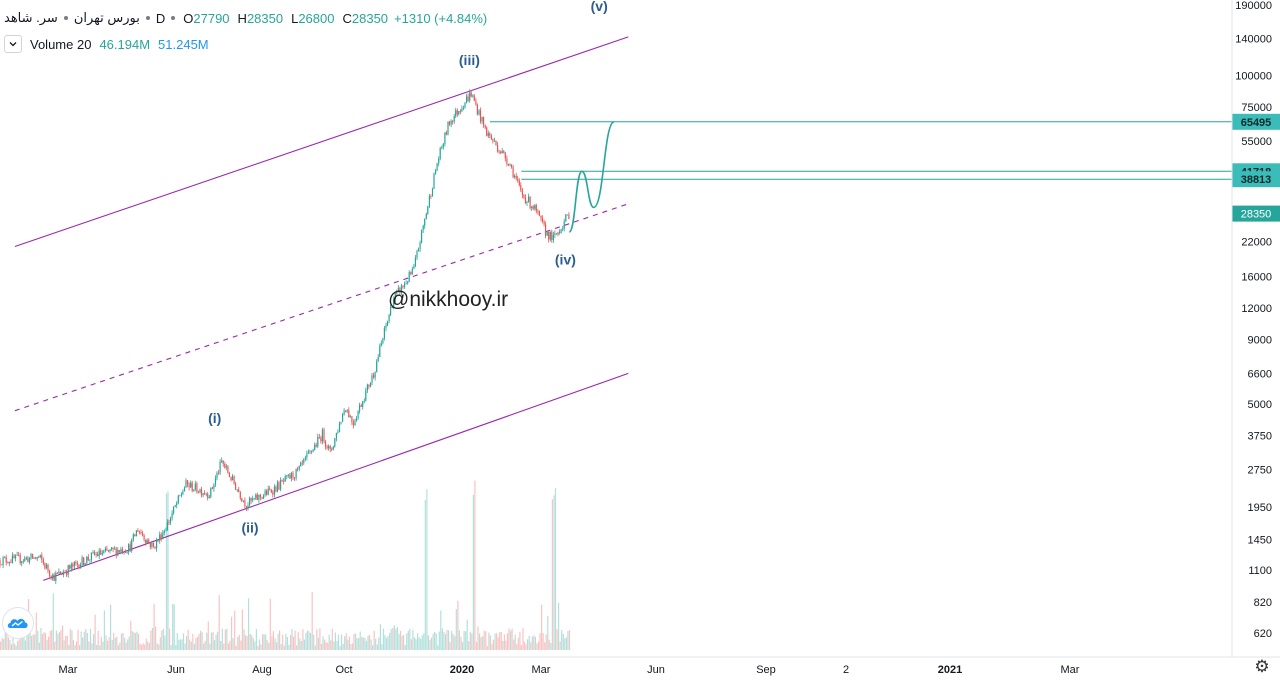 The image size is (1280, 681). What do you see at coordinates (160, 18) in the screenshot?
I see `timeframe: D` at bounding box center [160, 18].